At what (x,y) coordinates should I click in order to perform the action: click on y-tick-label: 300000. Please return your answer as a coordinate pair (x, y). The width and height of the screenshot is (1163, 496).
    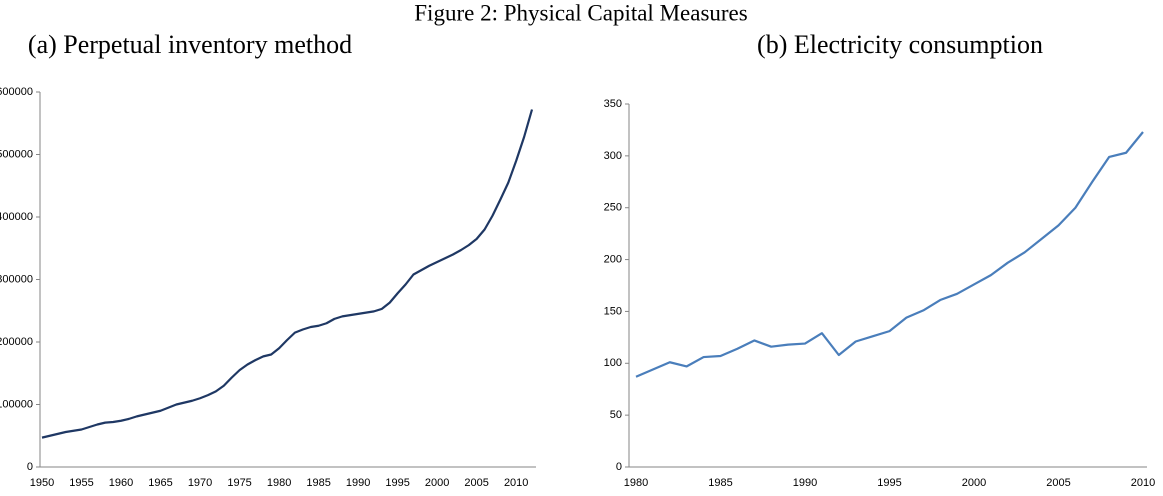
    Looking at the image, I should click on (16, 279).